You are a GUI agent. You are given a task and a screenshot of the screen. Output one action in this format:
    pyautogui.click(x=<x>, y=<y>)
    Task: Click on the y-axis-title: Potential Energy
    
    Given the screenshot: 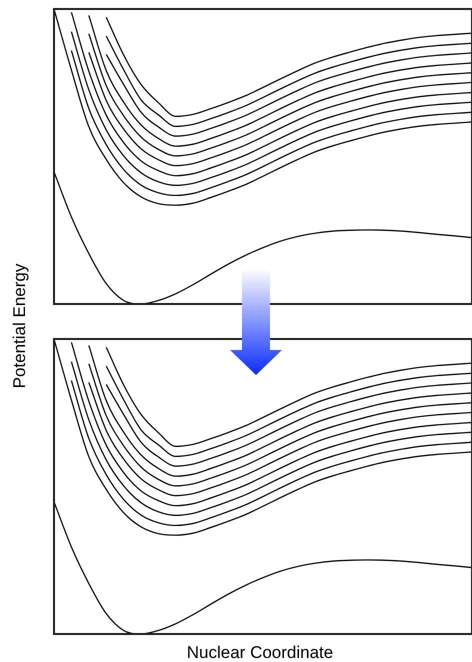 What is the action you would take?
    pyautogui.click(x=20, y=326)
    